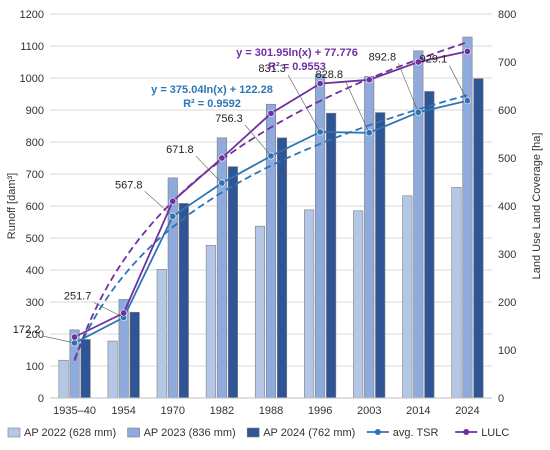 The height and width of the screenshot is (450, 550). I want to click on legend-label: AP 2024 (762 mm), so click(309, 433).